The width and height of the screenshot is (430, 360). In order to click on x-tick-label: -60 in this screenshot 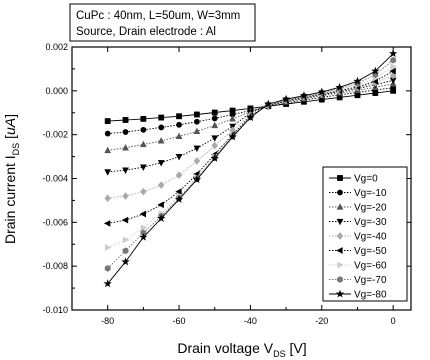, I will do `click(179, 321)`.